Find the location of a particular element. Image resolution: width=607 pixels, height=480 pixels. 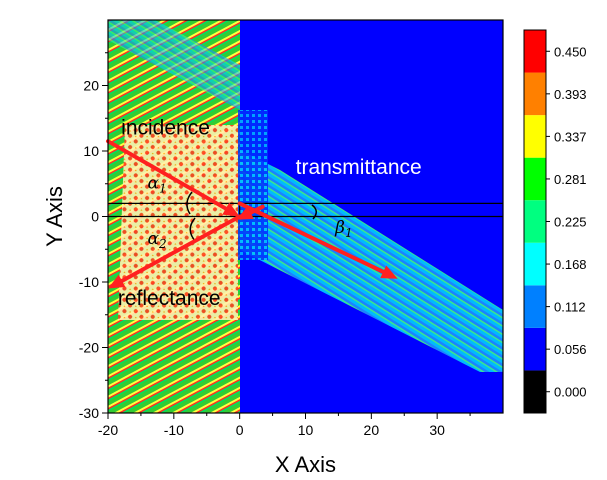

annotation-2: reflectance is located at coordinates (169, 298).